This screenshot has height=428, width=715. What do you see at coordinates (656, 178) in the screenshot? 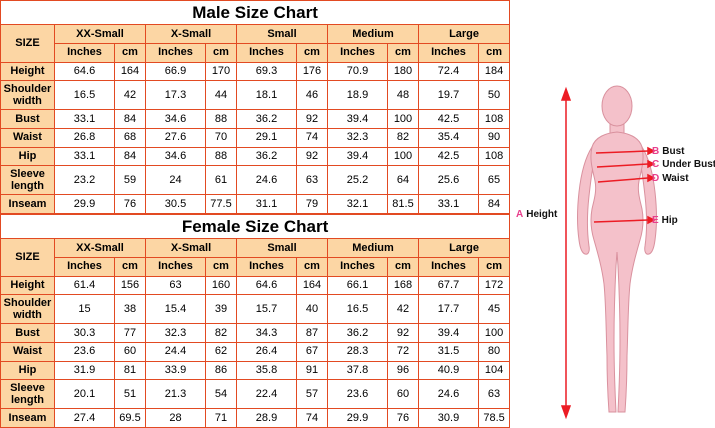
I see `annotation-waist-key: D` at bounding box center [656, 178].